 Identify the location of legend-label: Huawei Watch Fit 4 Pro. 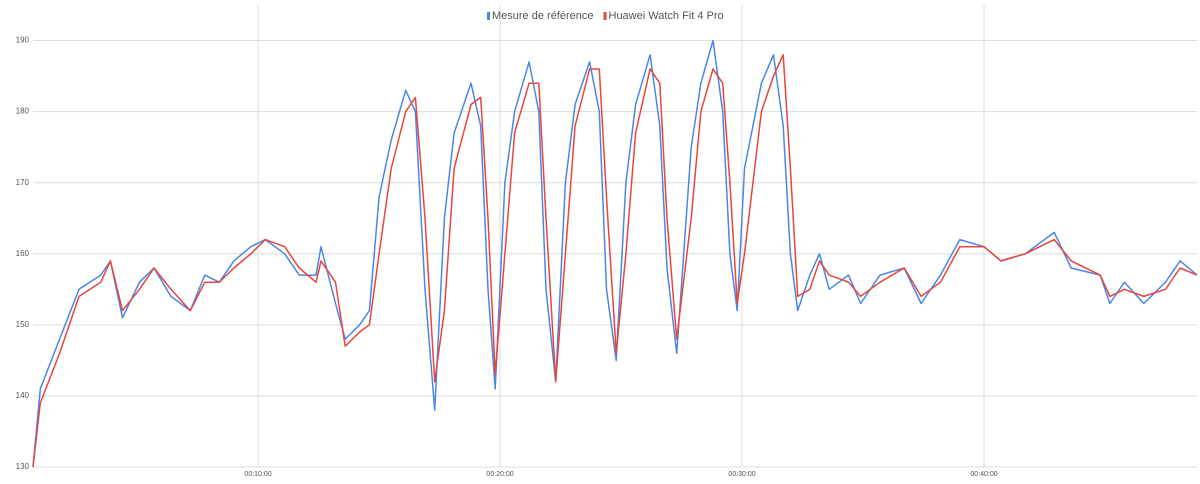
(666, 16).